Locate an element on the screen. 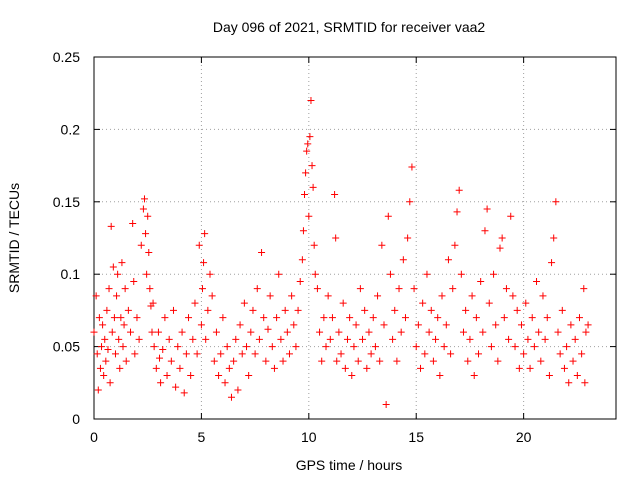 This screenshot has height=480, width=640. y-tick-label: 0.15 is located at coordinates (66, 202).